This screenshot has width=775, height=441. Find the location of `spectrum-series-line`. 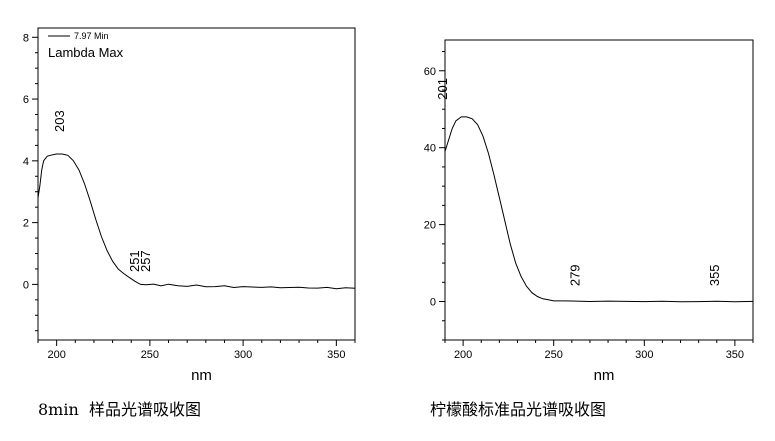

spectrum-series-line is located at coordinates (196, 221).